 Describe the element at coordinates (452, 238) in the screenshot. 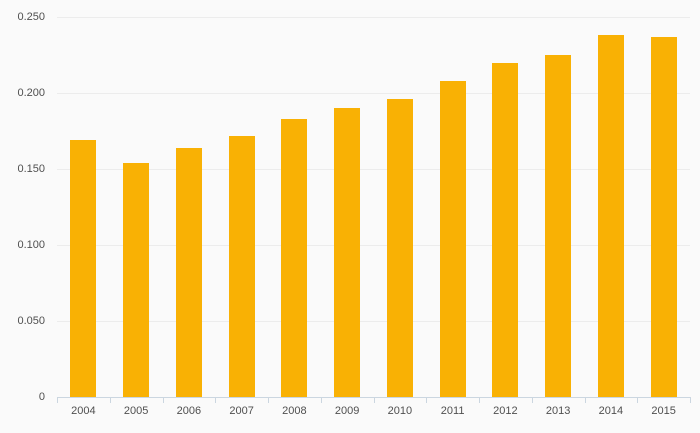

I see `bar-2011` at that location.